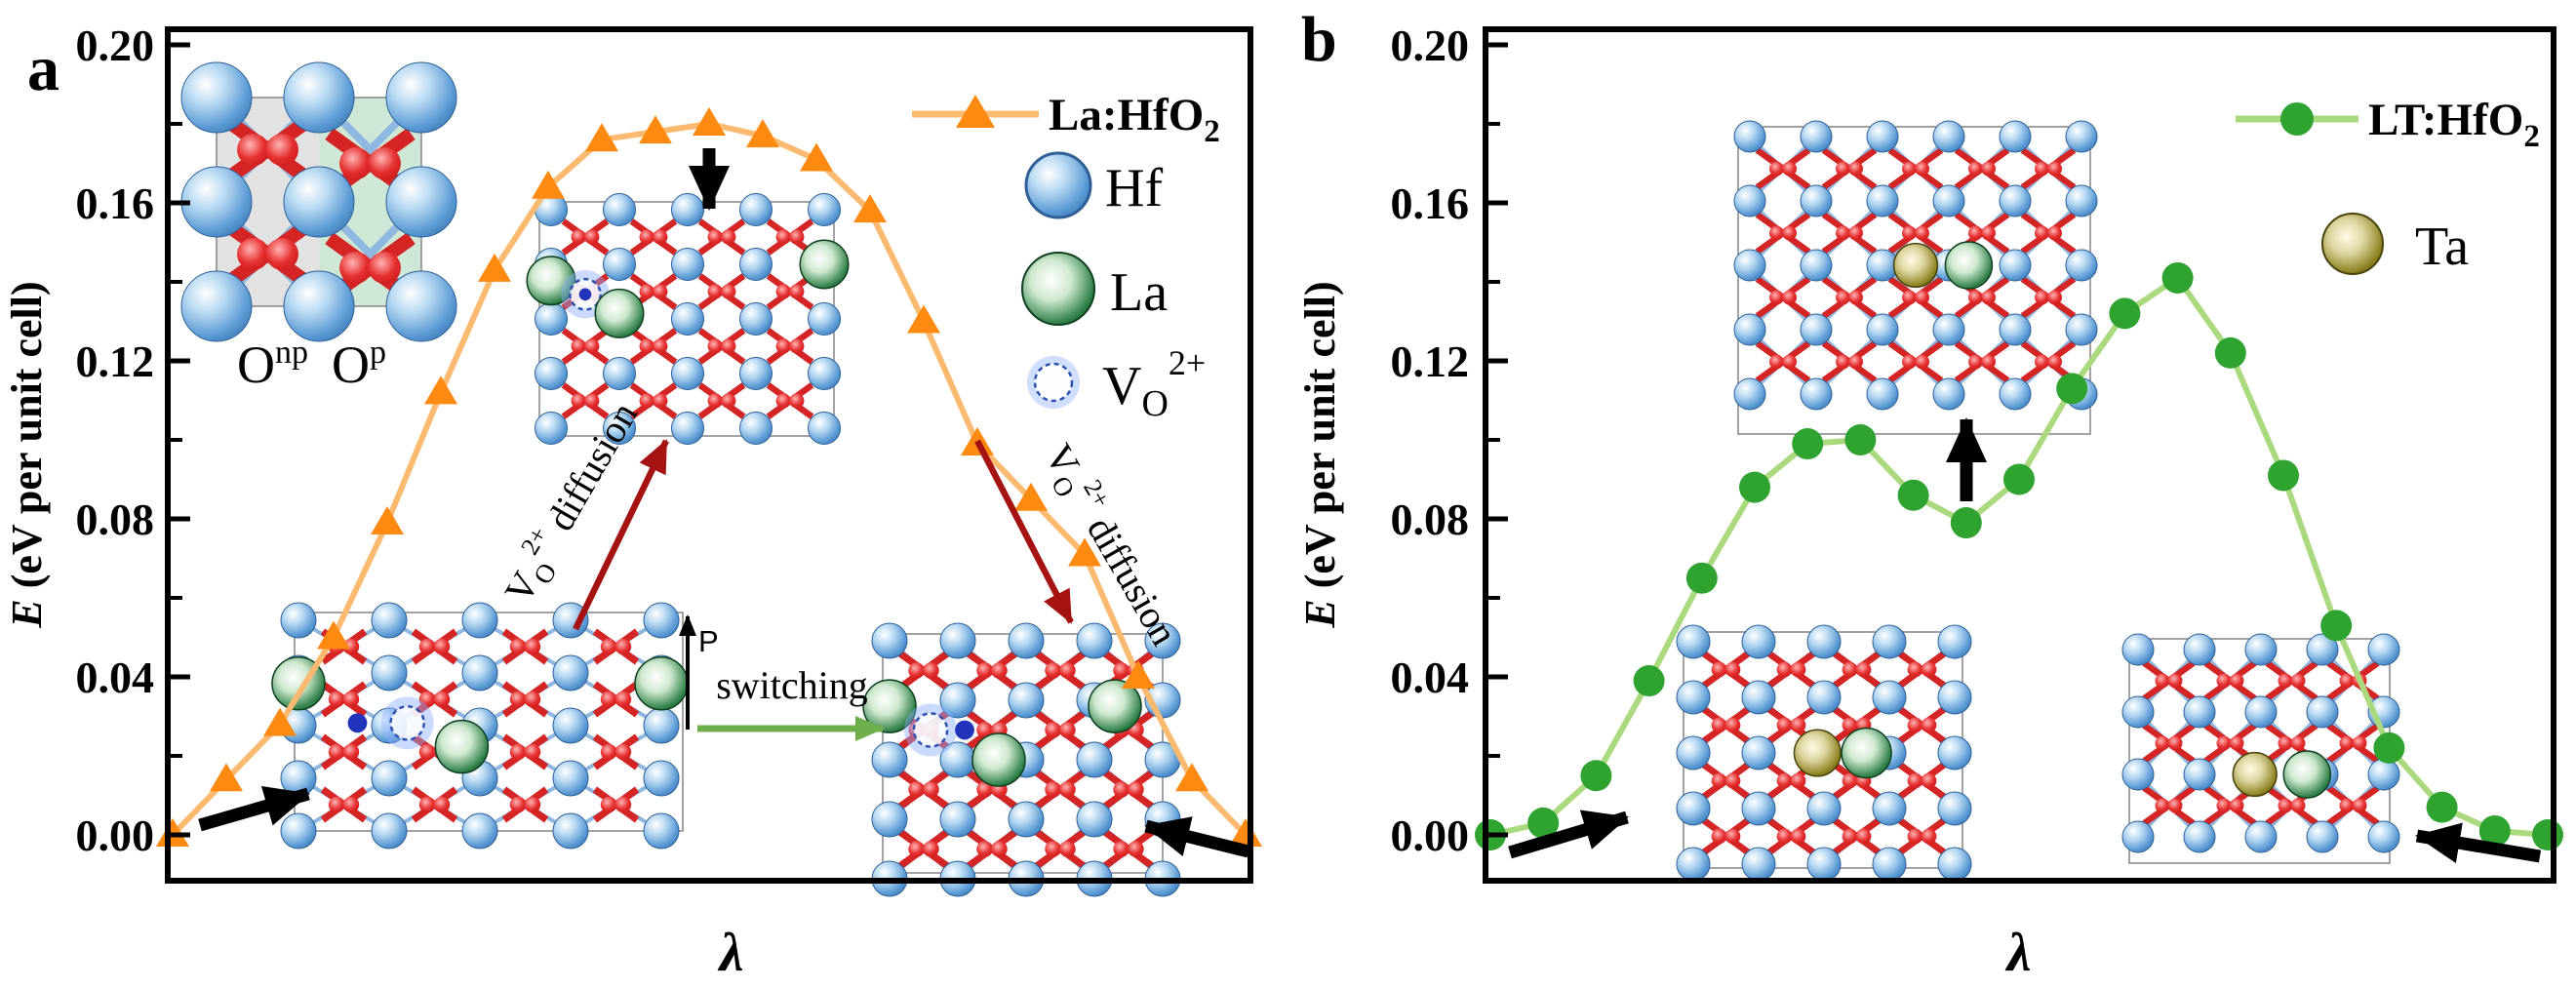  What do you see at coordinates (621, 535) in the screenshot?
I see `vo-diffusion-arrow-left` at bounding box center [621, 535].